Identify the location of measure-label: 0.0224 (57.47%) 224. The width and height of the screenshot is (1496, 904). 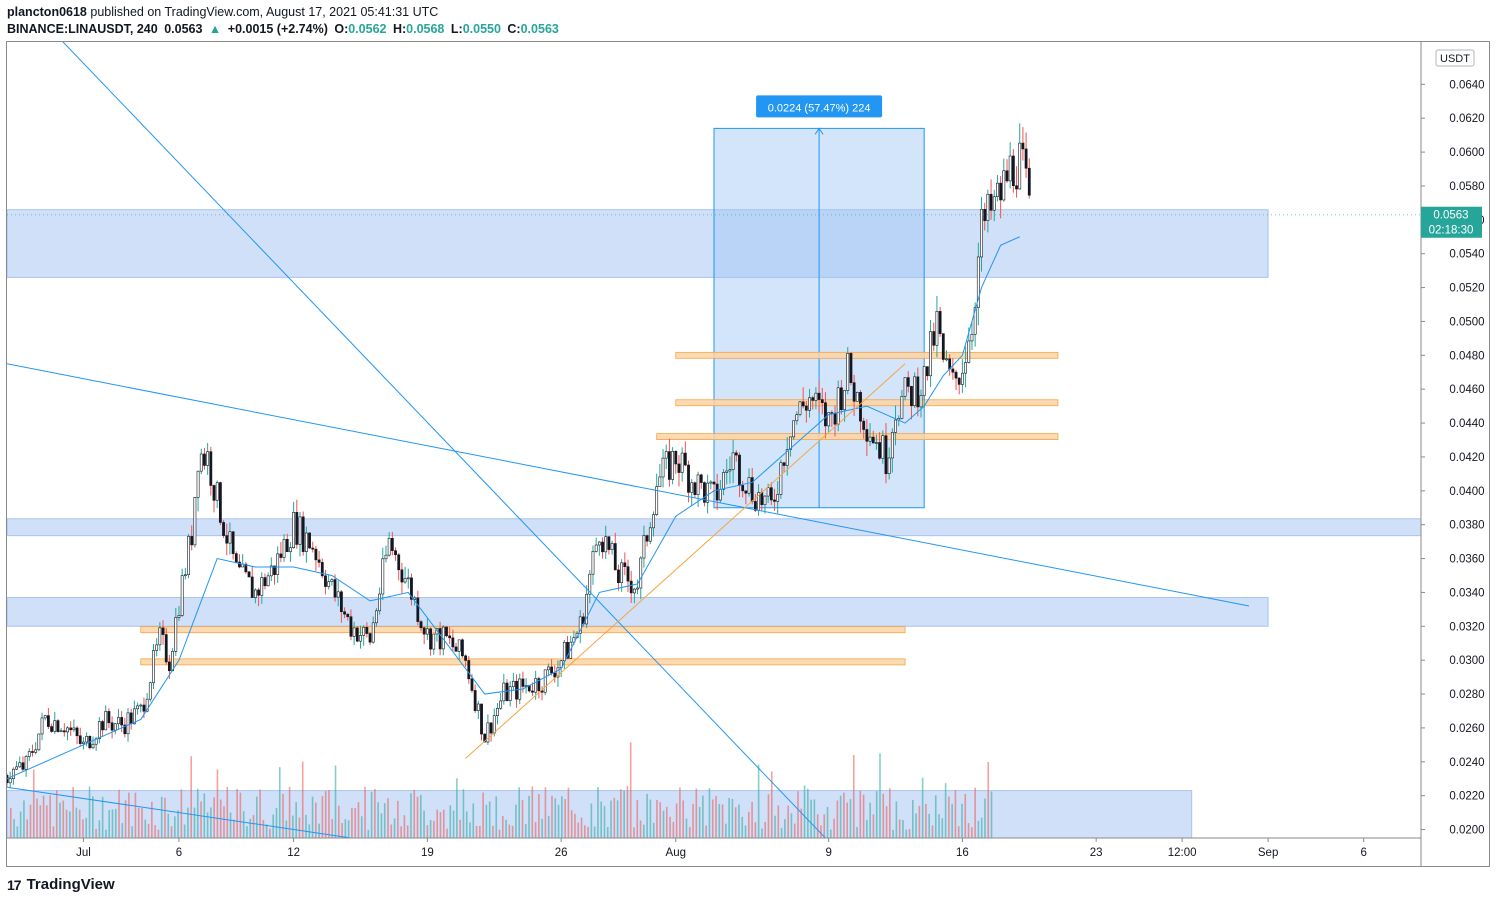
(819, 106).